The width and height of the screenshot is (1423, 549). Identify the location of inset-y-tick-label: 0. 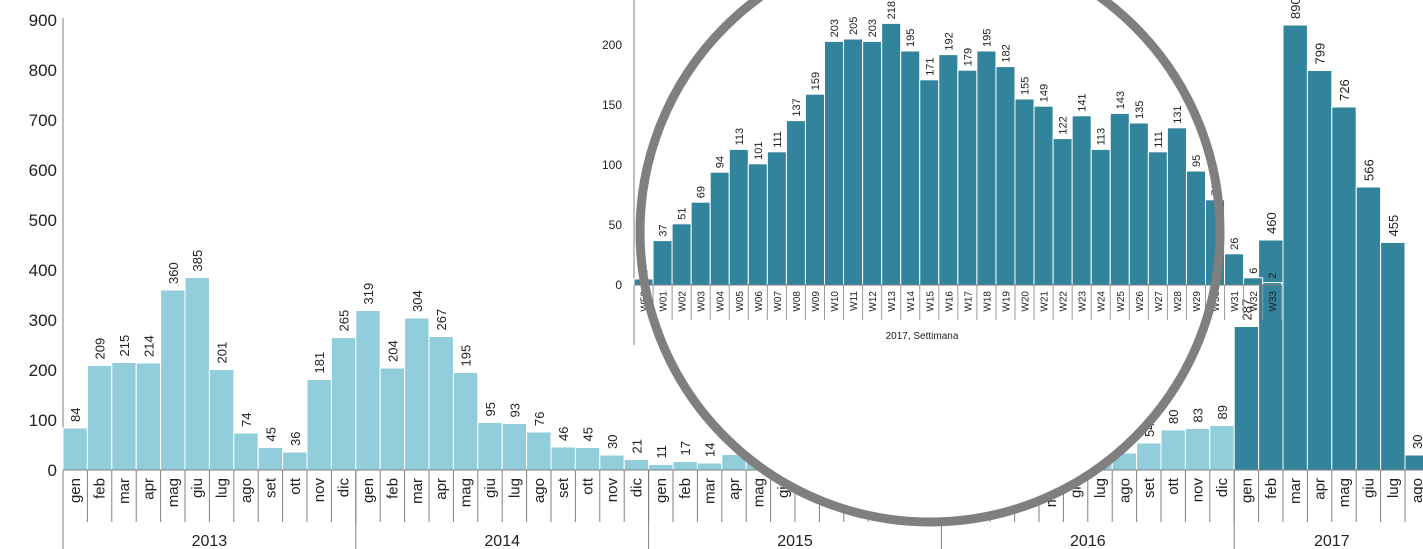
(618, 285).